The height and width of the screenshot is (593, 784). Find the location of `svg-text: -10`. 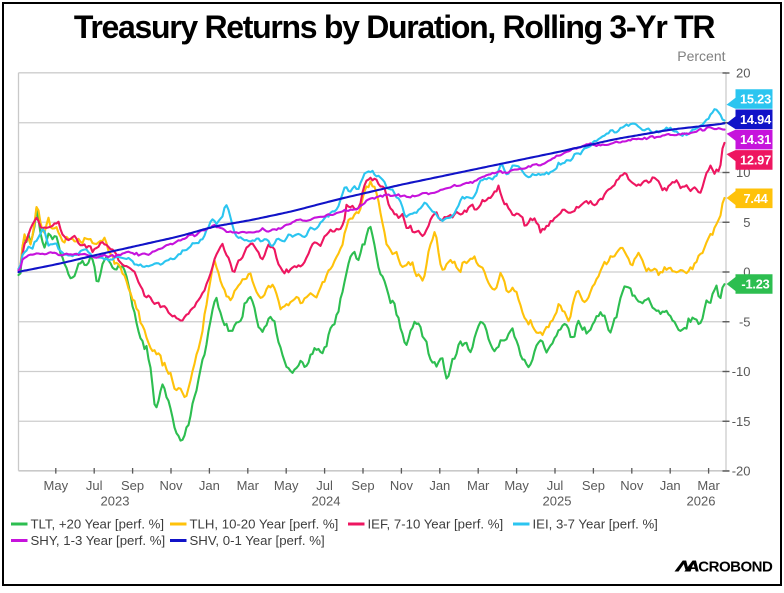

svg-text: -10 is located at coordinates (741, 371).